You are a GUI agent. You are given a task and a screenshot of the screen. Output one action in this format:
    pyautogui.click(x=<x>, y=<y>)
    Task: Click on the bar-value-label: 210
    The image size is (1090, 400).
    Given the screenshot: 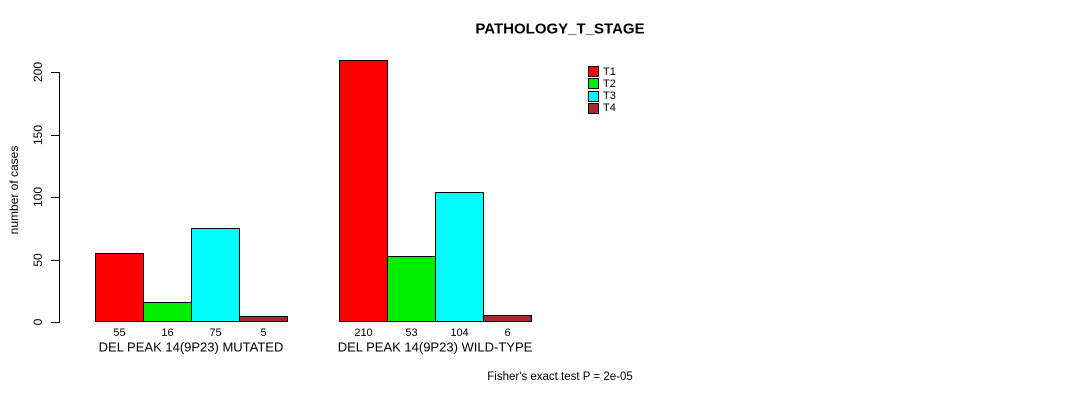 What is the action you would take?
    pyautogui.click(x=363, y=333)
    